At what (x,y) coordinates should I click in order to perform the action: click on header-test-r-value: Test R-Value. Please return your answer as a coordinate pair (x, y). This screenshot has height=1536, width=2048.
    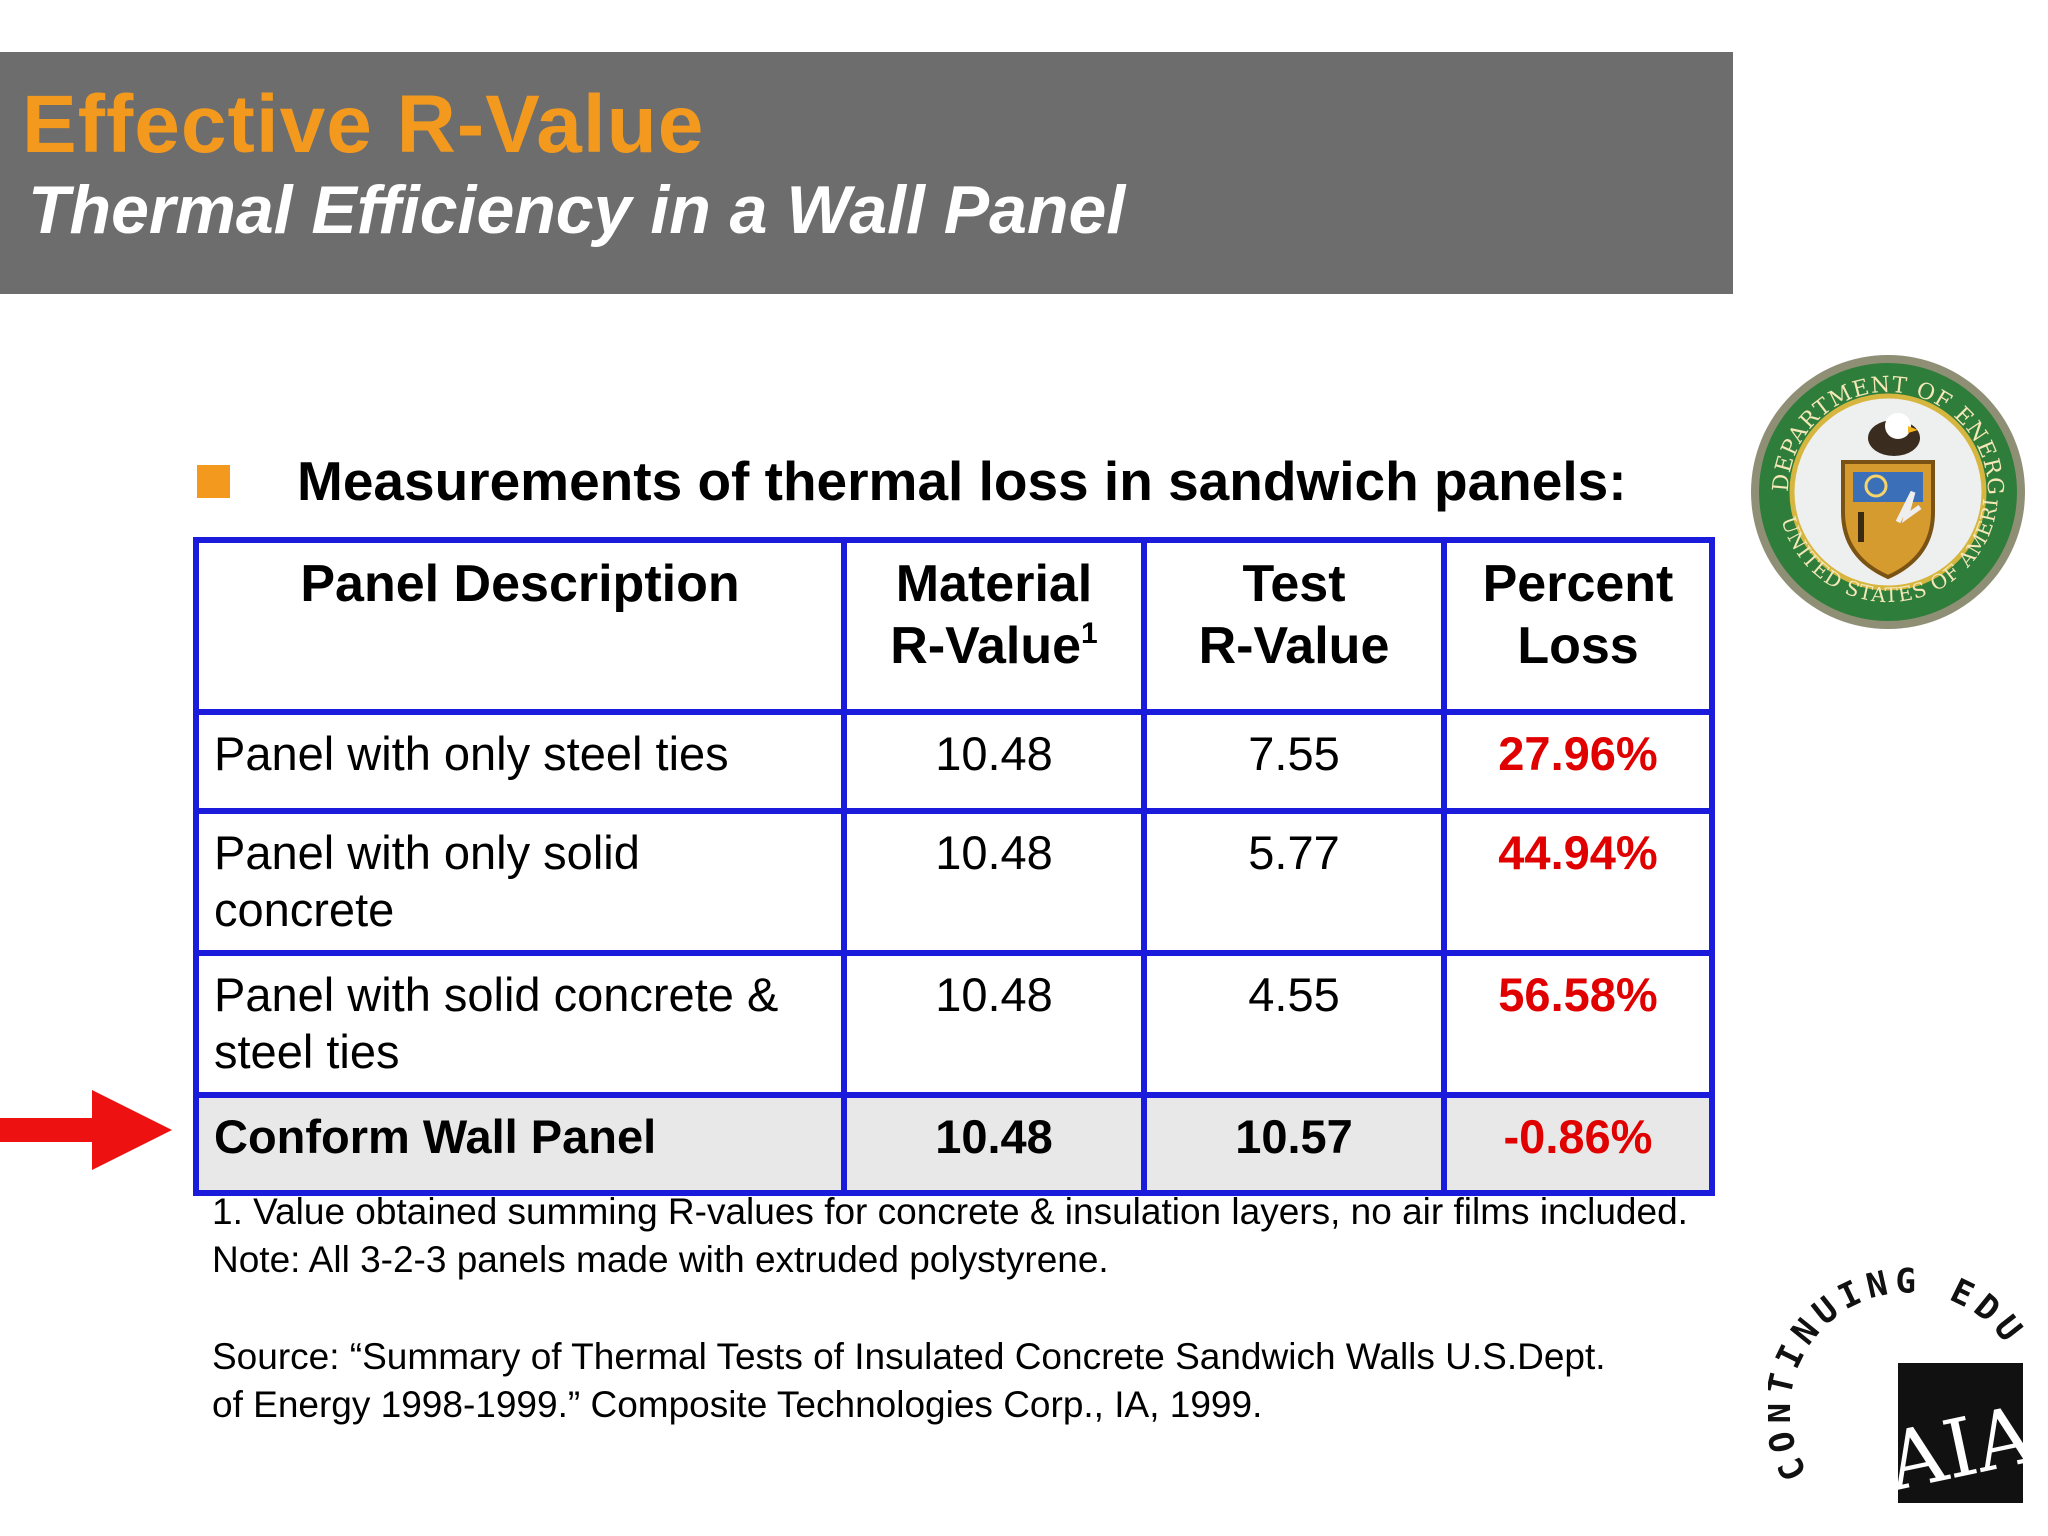
    Looking at the image, I should click on (1294, 626).